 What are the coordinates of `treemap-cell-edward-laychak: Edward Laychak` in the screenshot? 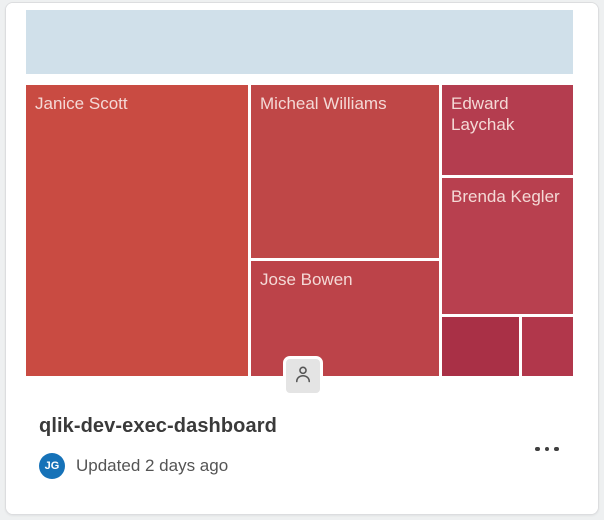 It's located at (507, 130).